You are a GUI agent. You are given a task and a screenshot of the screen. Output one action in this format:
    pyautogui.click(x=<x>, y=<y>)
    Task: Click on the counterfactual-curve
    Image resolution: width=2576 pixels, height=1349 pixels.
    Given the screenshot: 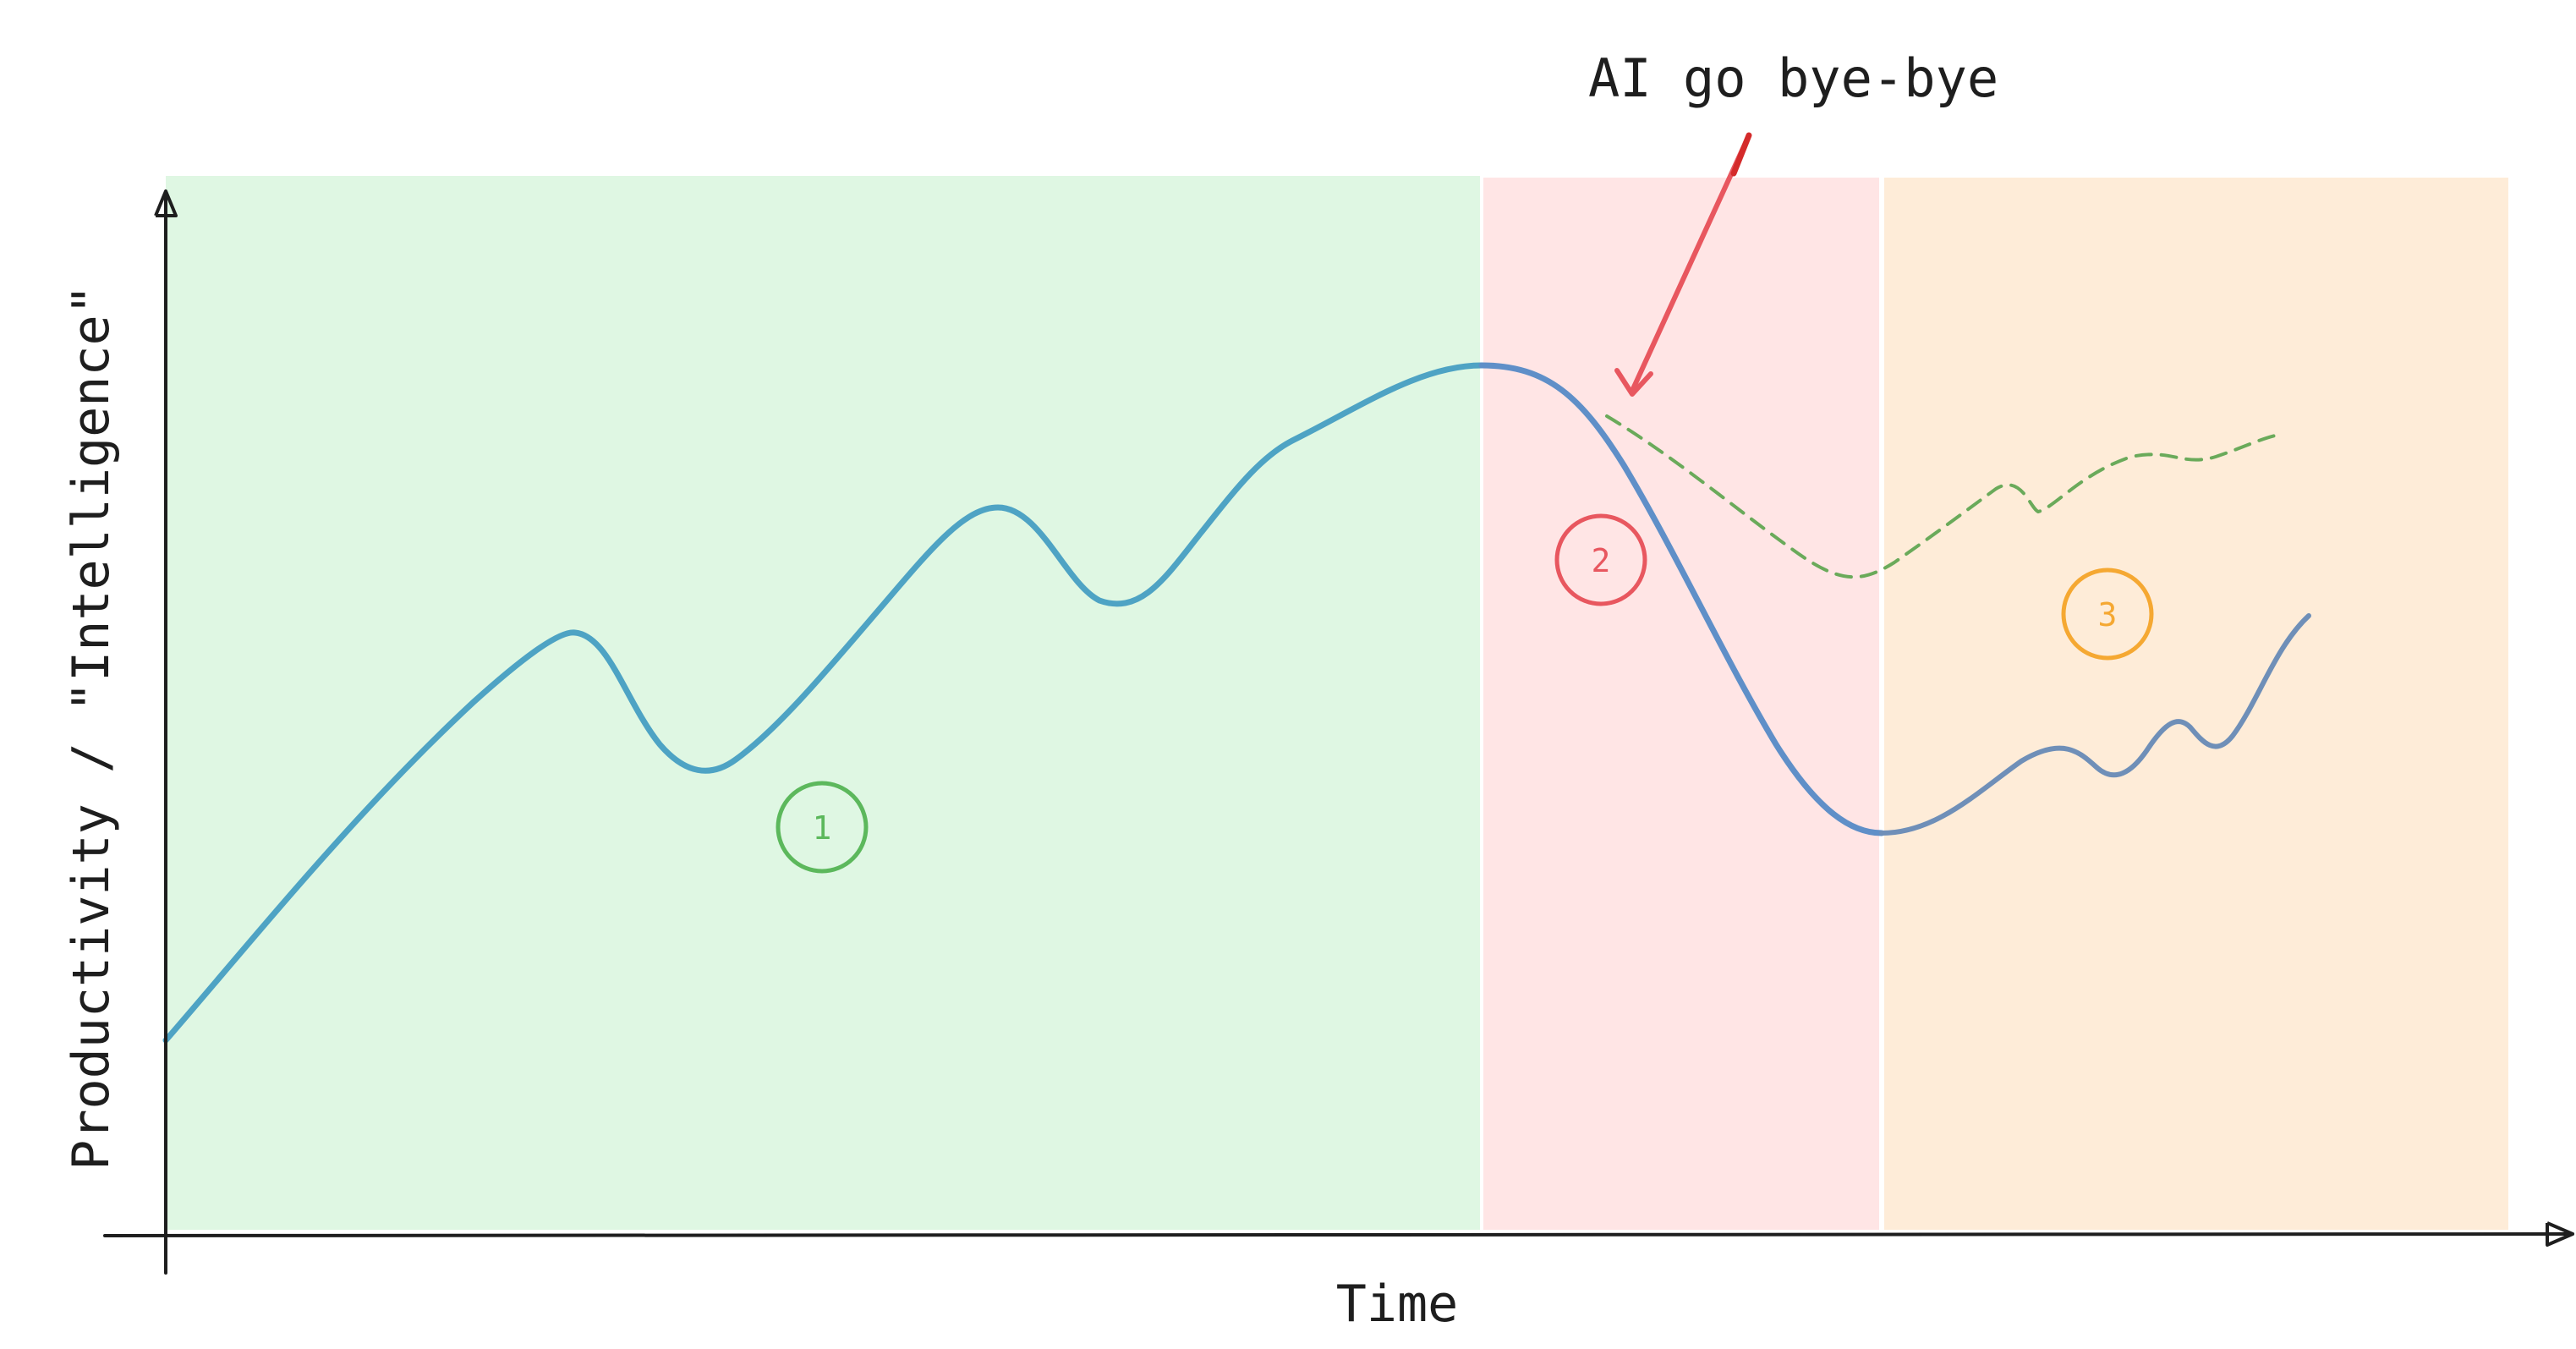 What is the action you would take?
    pyautogui.click(x=1941, y=496)
    